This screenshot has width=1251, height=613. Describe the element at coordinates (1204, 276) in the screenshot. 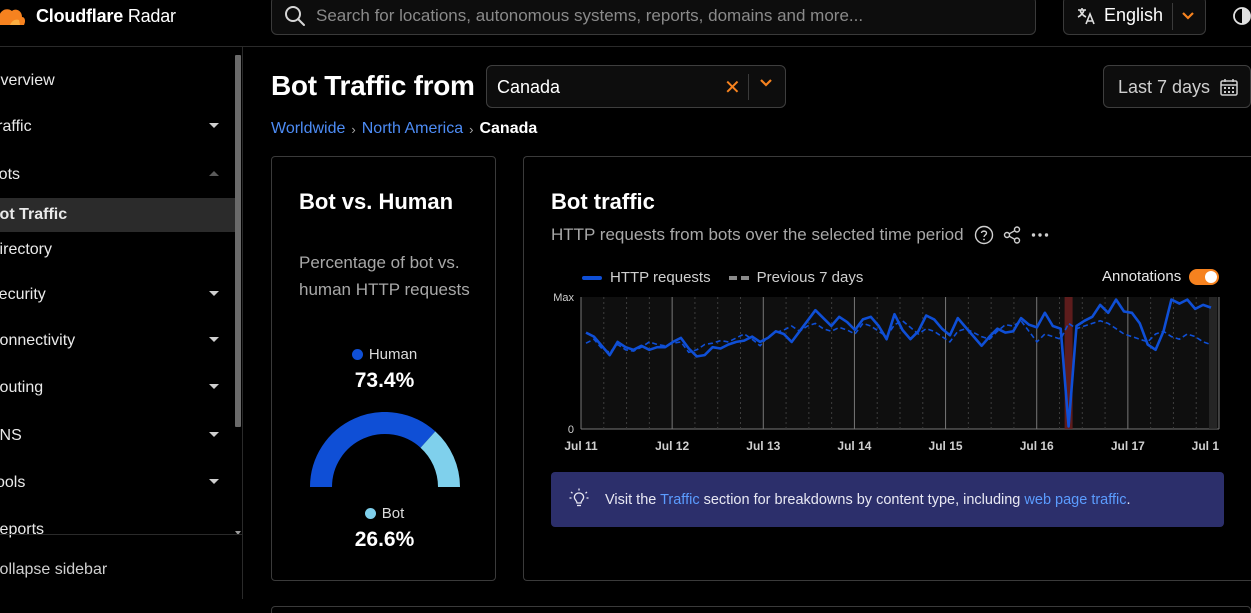

I see `annotations-toggle` at that location.